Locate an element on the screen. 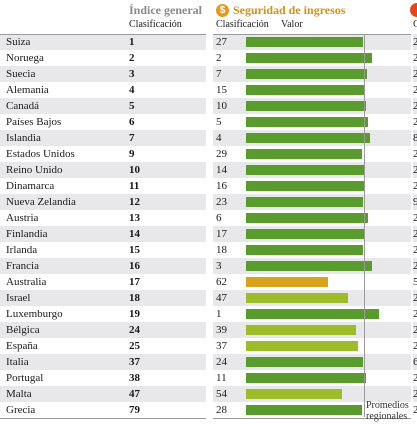  income-security-rank: 5 is located at coordinates (219, 122).